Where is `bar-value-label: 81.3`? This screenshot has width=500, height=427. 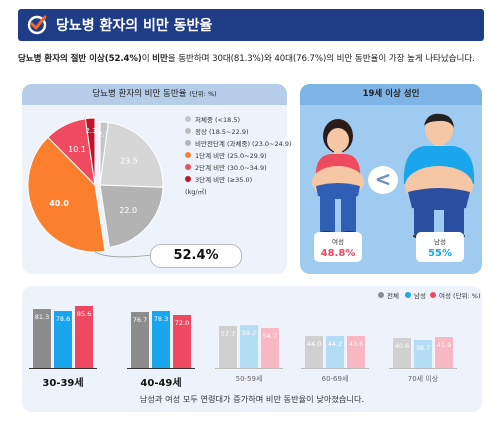 bar-value-label: 81.3 is located at coordinates (42, 316).